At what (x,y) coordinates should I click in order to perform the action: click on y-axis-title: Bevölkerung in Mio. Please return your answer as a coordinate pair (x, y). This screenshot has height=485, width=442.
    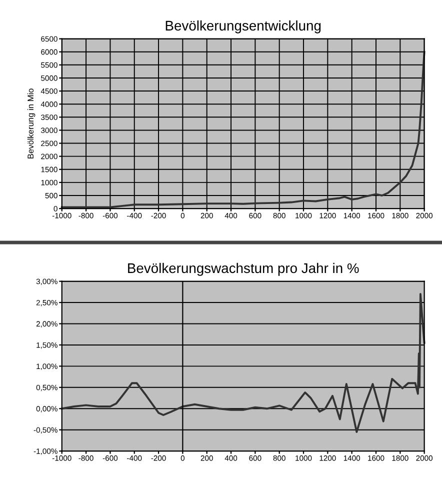
    Looking at the image, I should click on (31, 123).